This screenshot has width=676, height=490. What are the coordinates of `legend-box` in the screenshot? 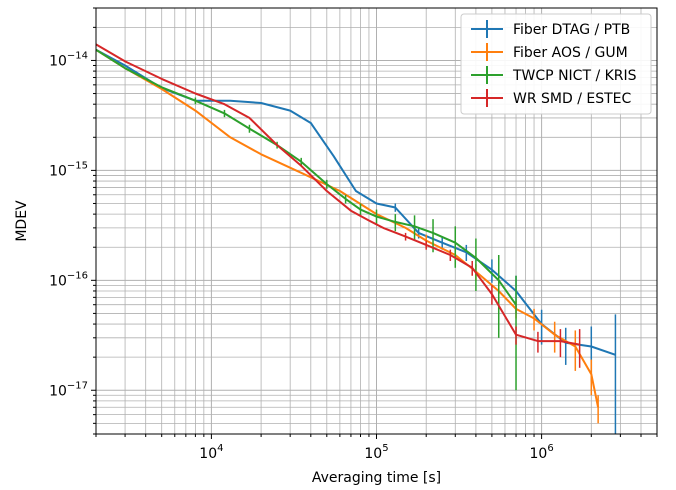 It's located at (556, 64).